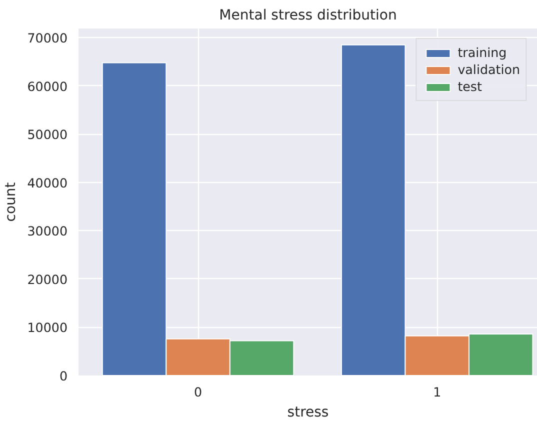 The width and height of the screenshot is (537, 423). What do you see at coordinates (47, 328) in the screenshot?
I see `y-tick-label: 10000` at bounding box center [47, 328].